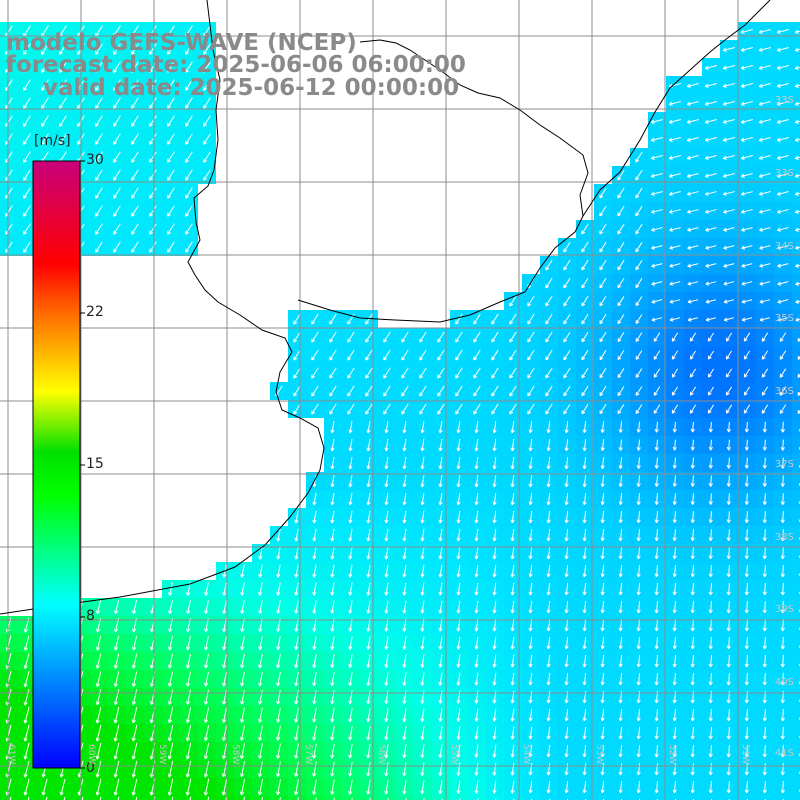  I want to click on lon-label: 54W, so click(526, 754).